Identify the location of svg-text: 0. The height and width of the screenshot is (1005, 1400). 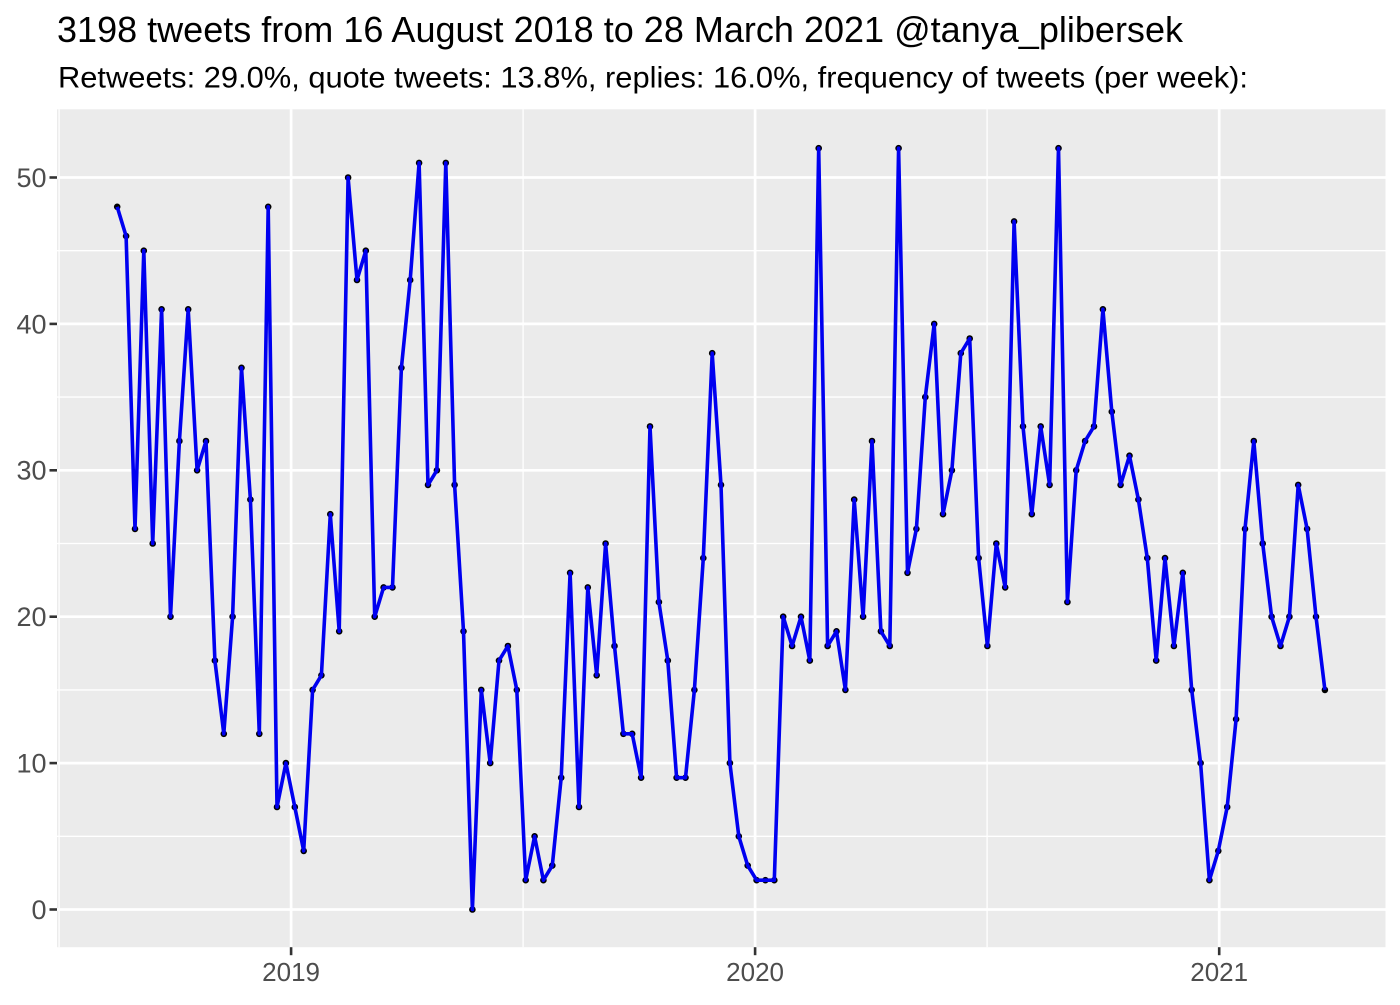
(38, 910).